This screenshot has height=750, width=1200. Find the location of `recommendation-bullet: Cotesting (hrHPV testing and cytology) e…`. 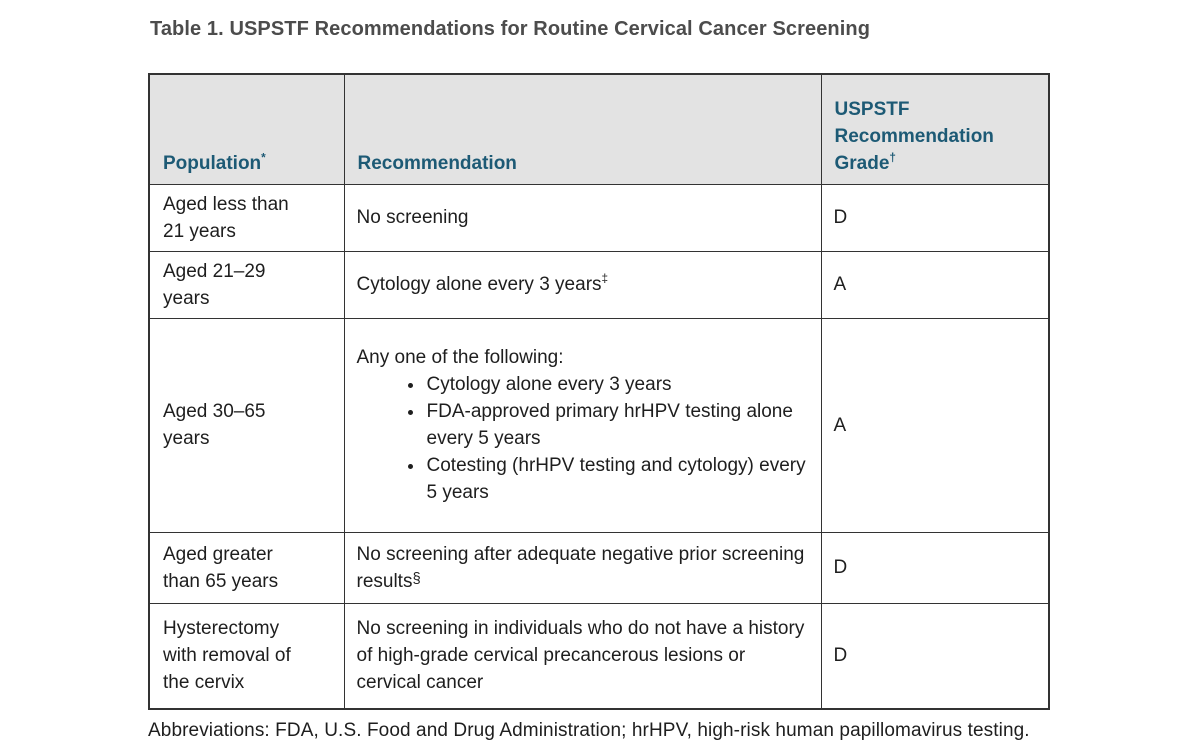

recommendation-bullet: Cotesting (hrHPV testing and cytology) e… is located at coordinates (616, 479).